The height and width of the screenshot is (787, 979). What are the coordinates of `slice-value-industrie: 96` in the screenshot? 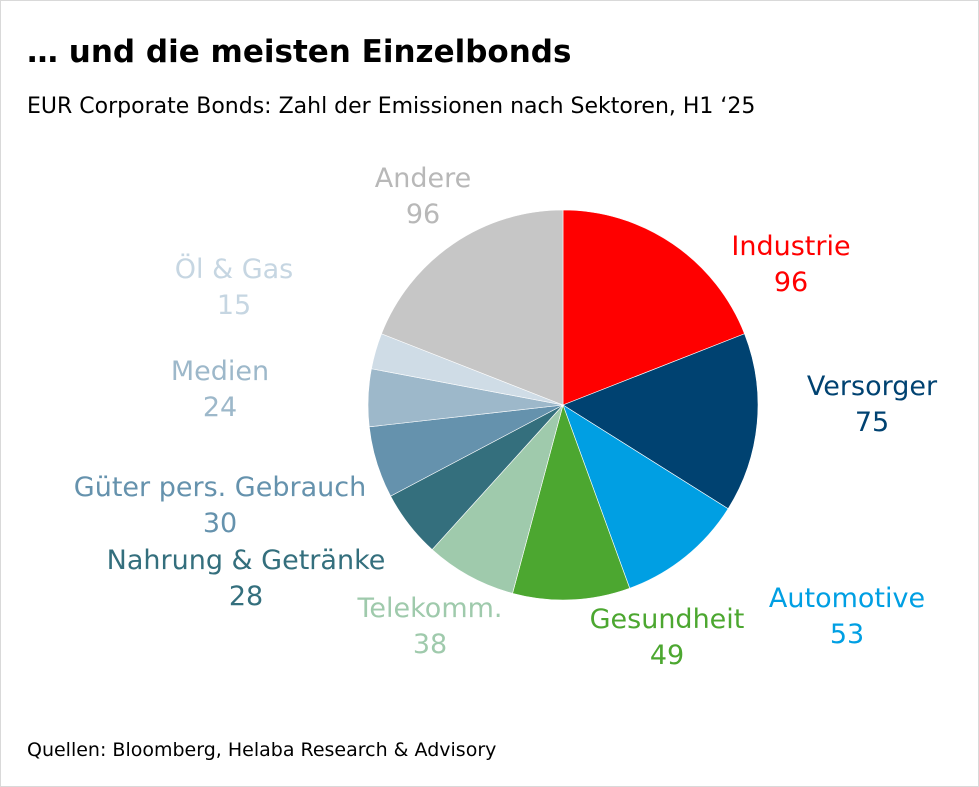 It's located at (791, 282).